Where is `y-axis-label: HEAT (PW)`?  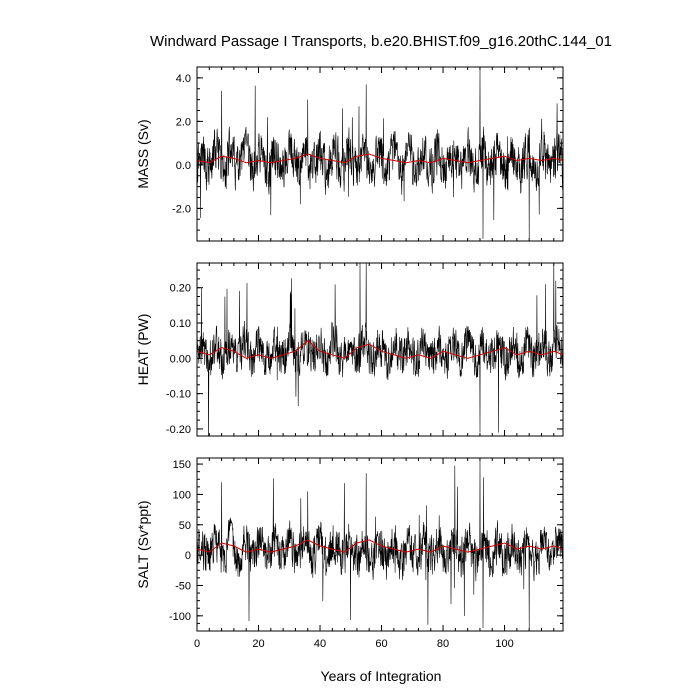
y-axis-label: HEAT (PW) is located at coordinates (143, 350).